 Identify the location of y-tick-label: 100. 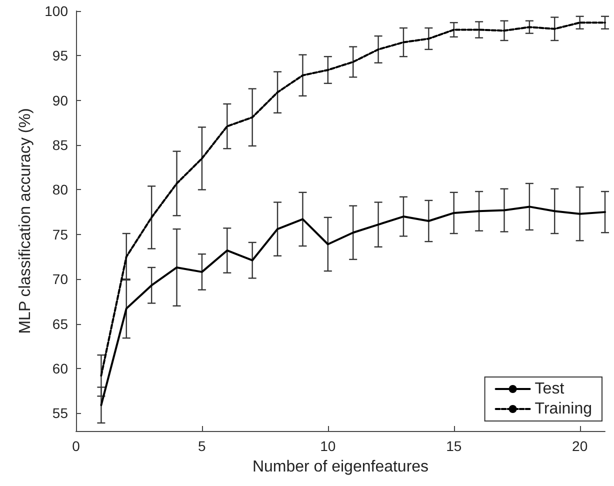
(56, 11).